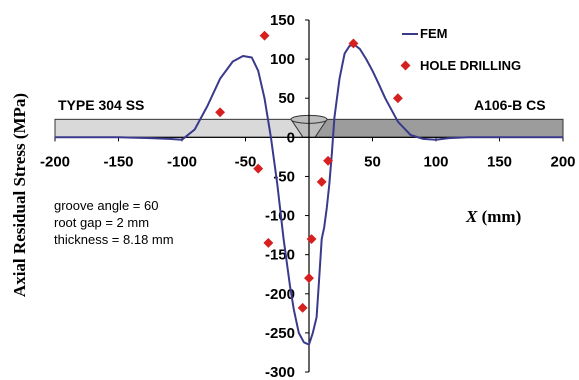 The image size is (579, 380). What do you see at coordinates (284, 176) in the screenshot?
I see `y-tick-label: -50` at bounding box center [284, 176].